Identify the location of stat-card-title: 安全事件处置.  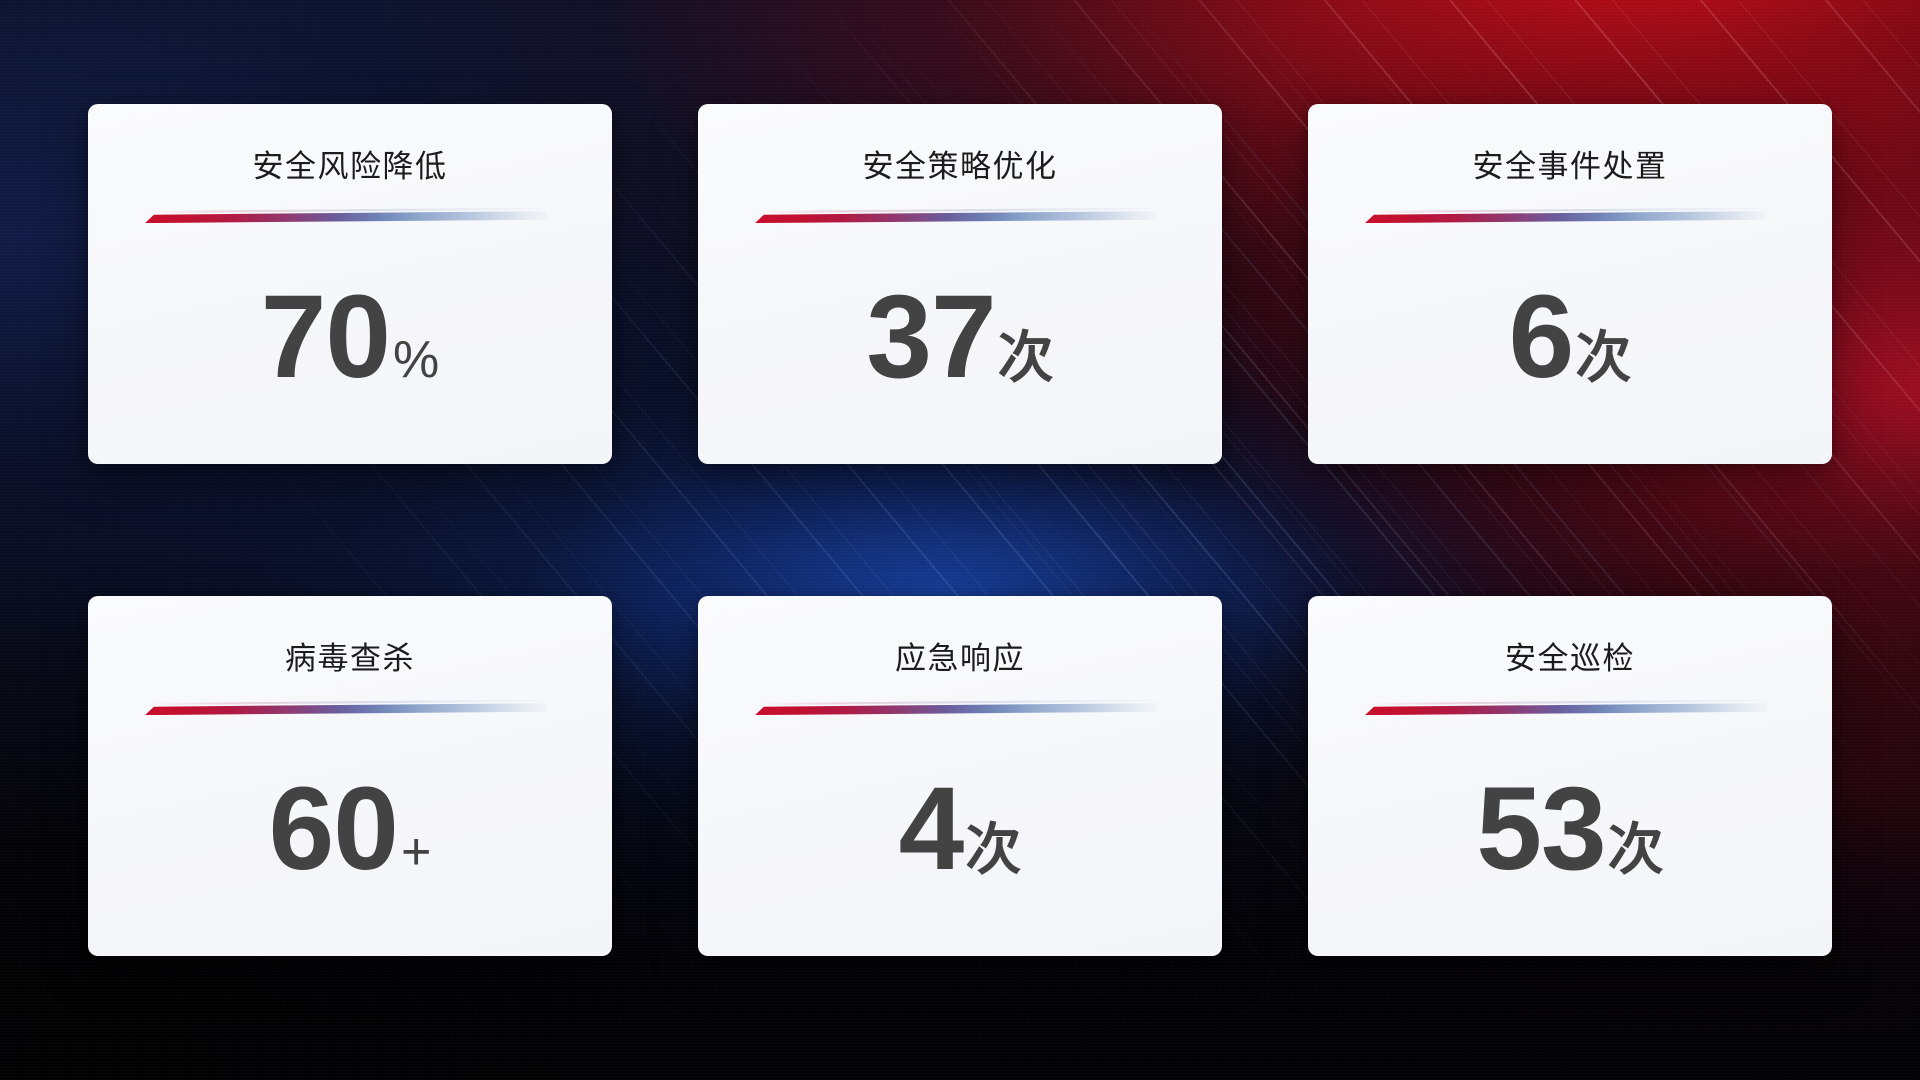
(1570, 166).